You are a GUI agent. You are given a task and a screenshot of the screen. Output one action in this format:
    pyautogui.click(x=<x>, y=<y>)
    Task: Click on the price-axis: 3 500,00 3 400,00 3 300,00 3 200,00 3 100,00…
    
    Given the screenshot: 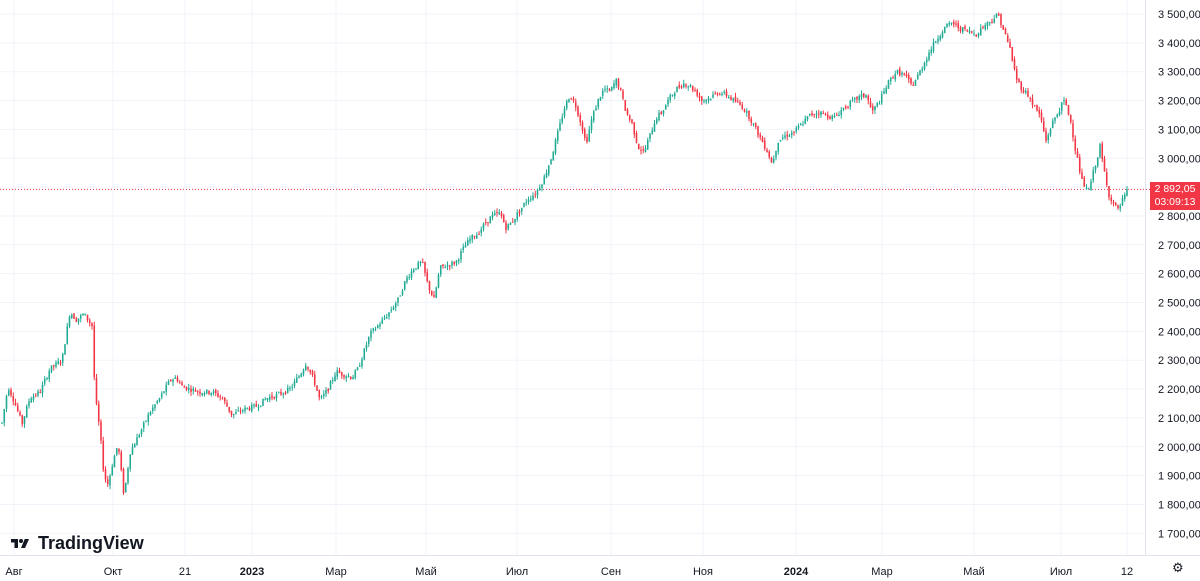 What is the action you would take?
    pyautogui.click(x=1179, y=274)
    